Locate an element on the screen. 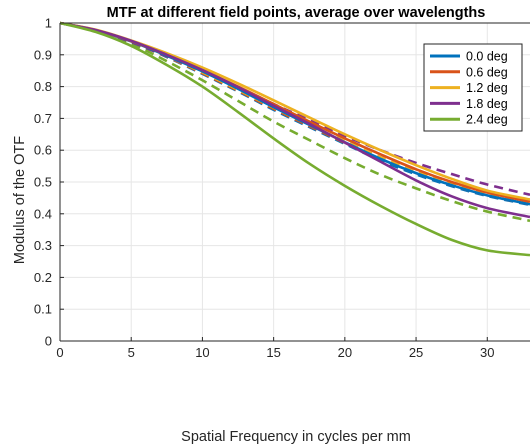 Image resolution: width=530 pixels, height=448 pixels. y-tick-labels: 0 0.1 0.2 0.3 0.4 0.5 0.6 0.7 0.8 0.9 1 is located at coordinates (43, 182).